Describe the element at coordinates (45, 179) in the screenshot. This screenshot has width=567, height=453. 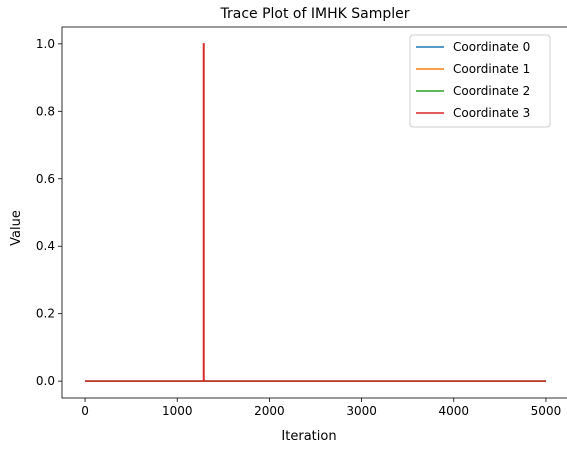
I see `y-tick-label: 0.6` at that location.